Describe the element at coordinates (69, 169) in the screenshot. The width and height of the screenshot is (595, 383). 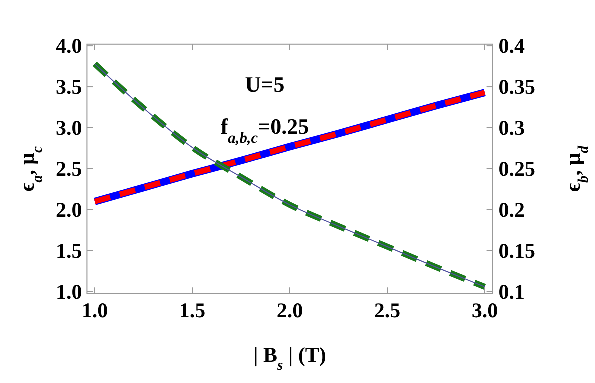
I see `y-tick-label: 2.5` at that location.